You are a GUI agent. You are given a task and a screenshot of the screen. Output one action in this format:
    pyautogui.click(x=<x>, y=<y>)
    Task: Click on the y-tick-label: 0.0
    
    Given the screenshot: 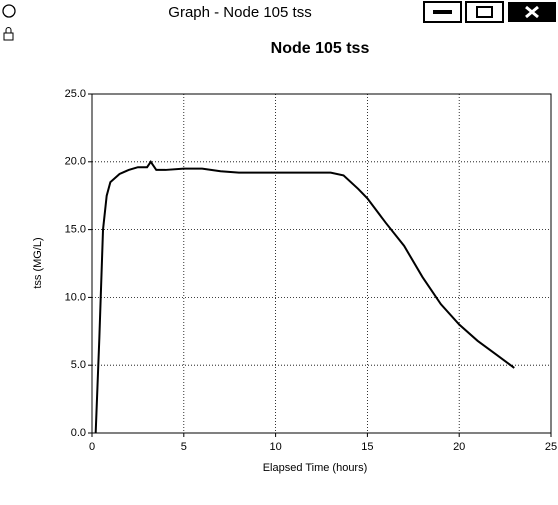 What is the action you would take?
    pyautogui.click(x=78, y=433)
    